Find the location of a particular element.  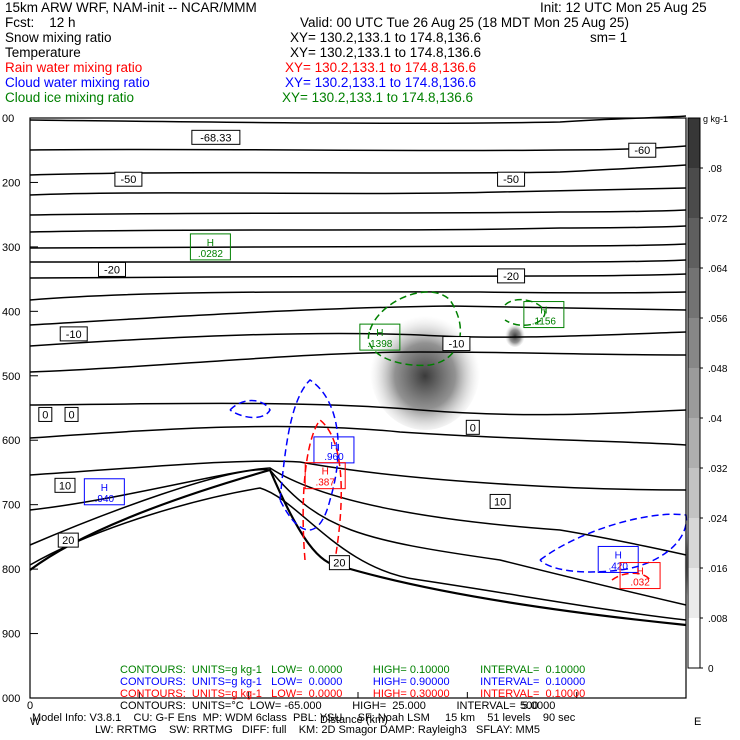

field-name-snow: Snow mixing ratio is located at coordinates (58, 37).